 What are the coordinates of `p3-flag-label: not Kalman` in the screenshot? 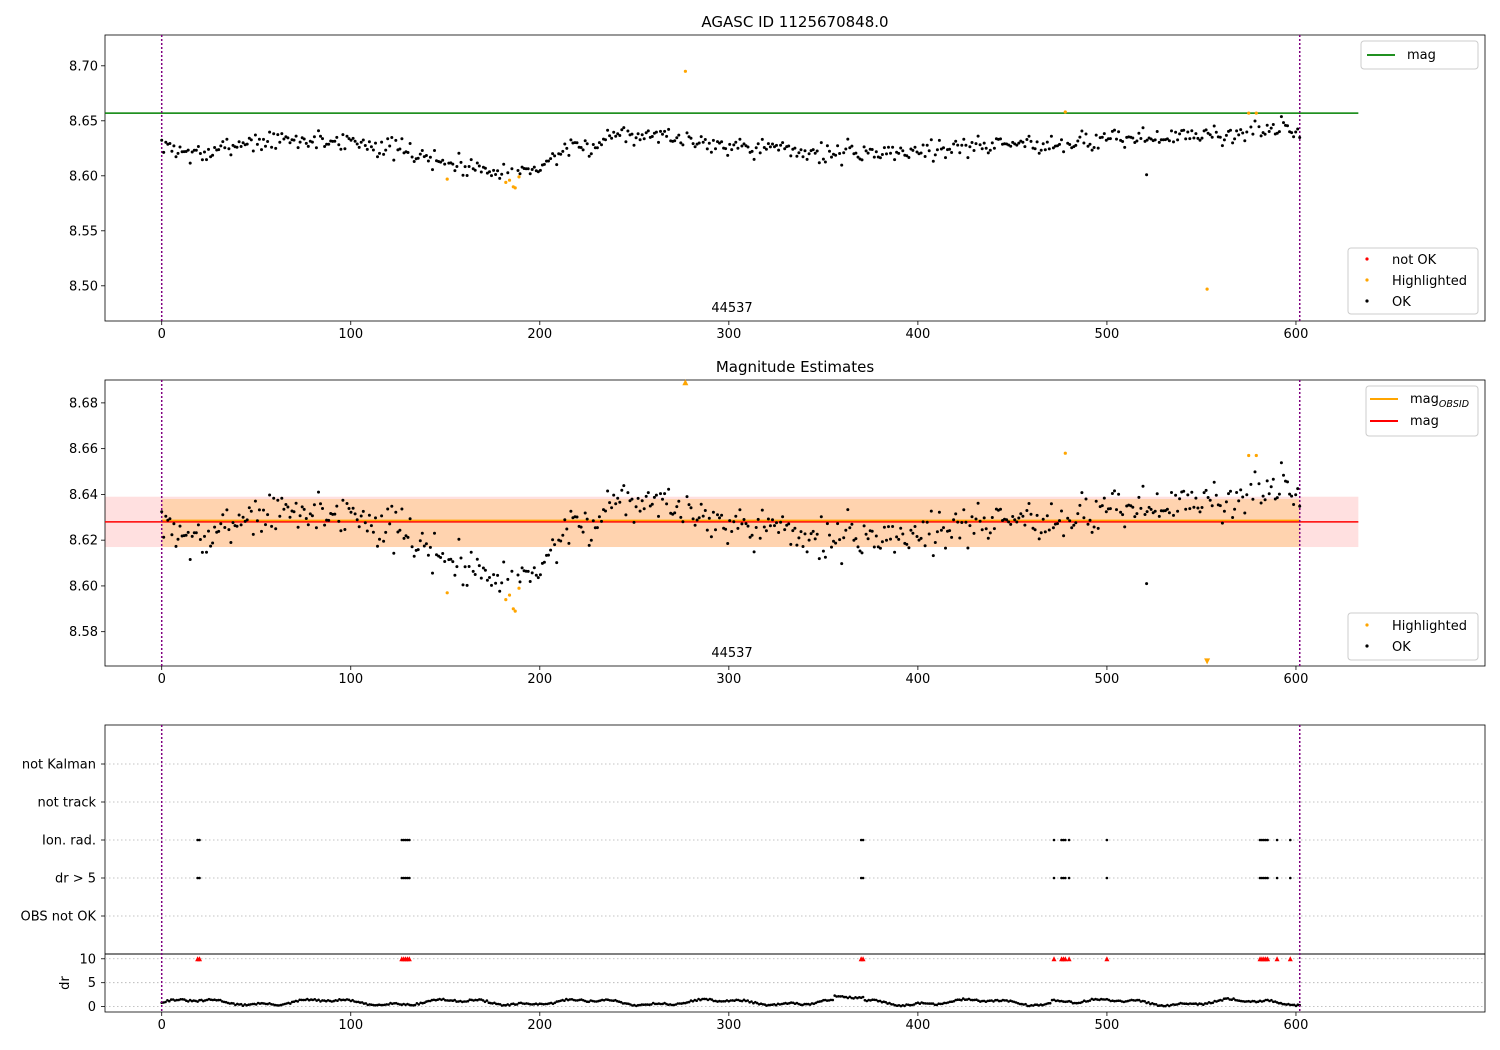 It's located at (59, 765).